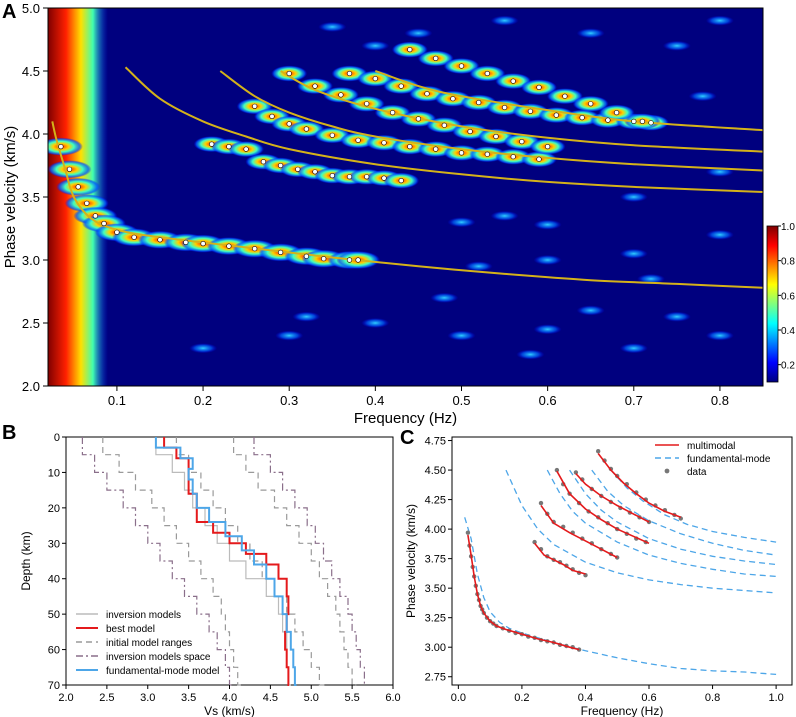 The height and width of the screenshot is (717, 796). I want to click on panel-letter-c: C, so click(407, 438).